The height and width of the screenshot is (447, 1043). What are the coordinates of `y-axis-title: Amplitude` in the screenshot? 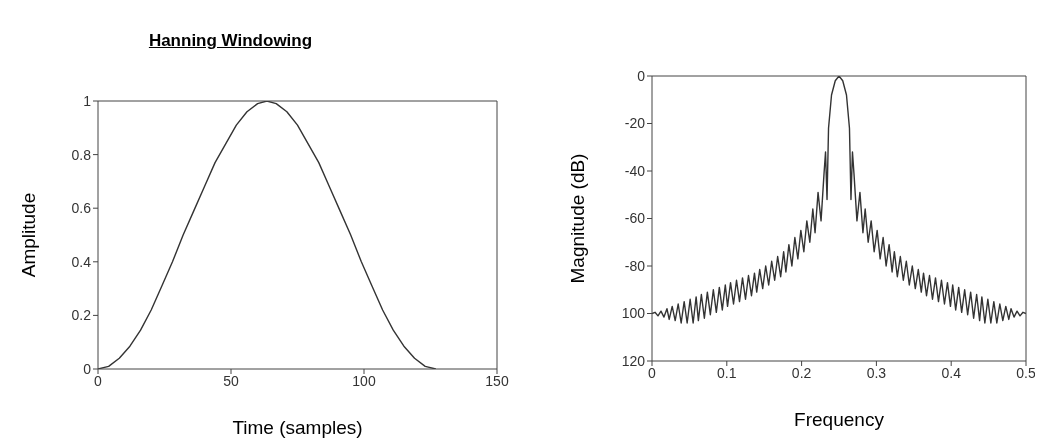 It's located at (28, 235).